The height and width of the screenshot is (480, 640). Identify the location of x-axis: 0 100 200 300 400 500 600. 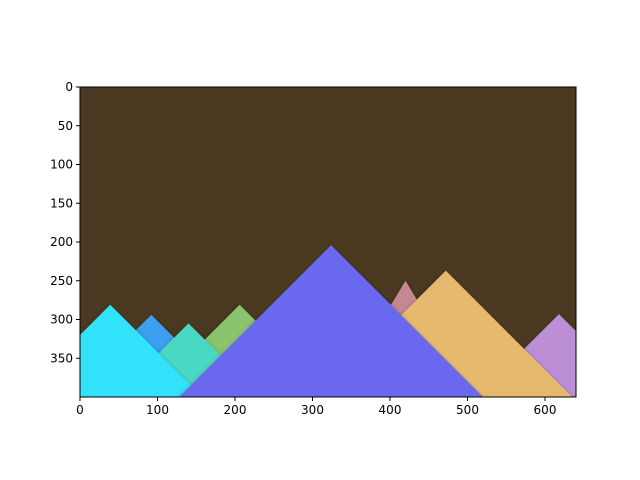
(316, 407).